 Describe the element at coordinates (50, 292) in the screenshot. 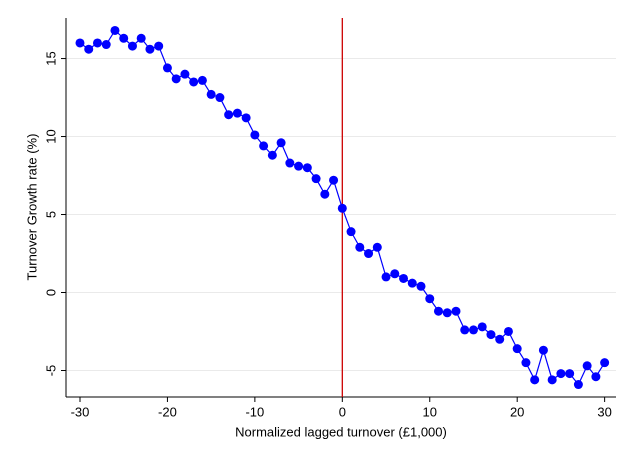

I see `y-tick-label: 0` at that location.